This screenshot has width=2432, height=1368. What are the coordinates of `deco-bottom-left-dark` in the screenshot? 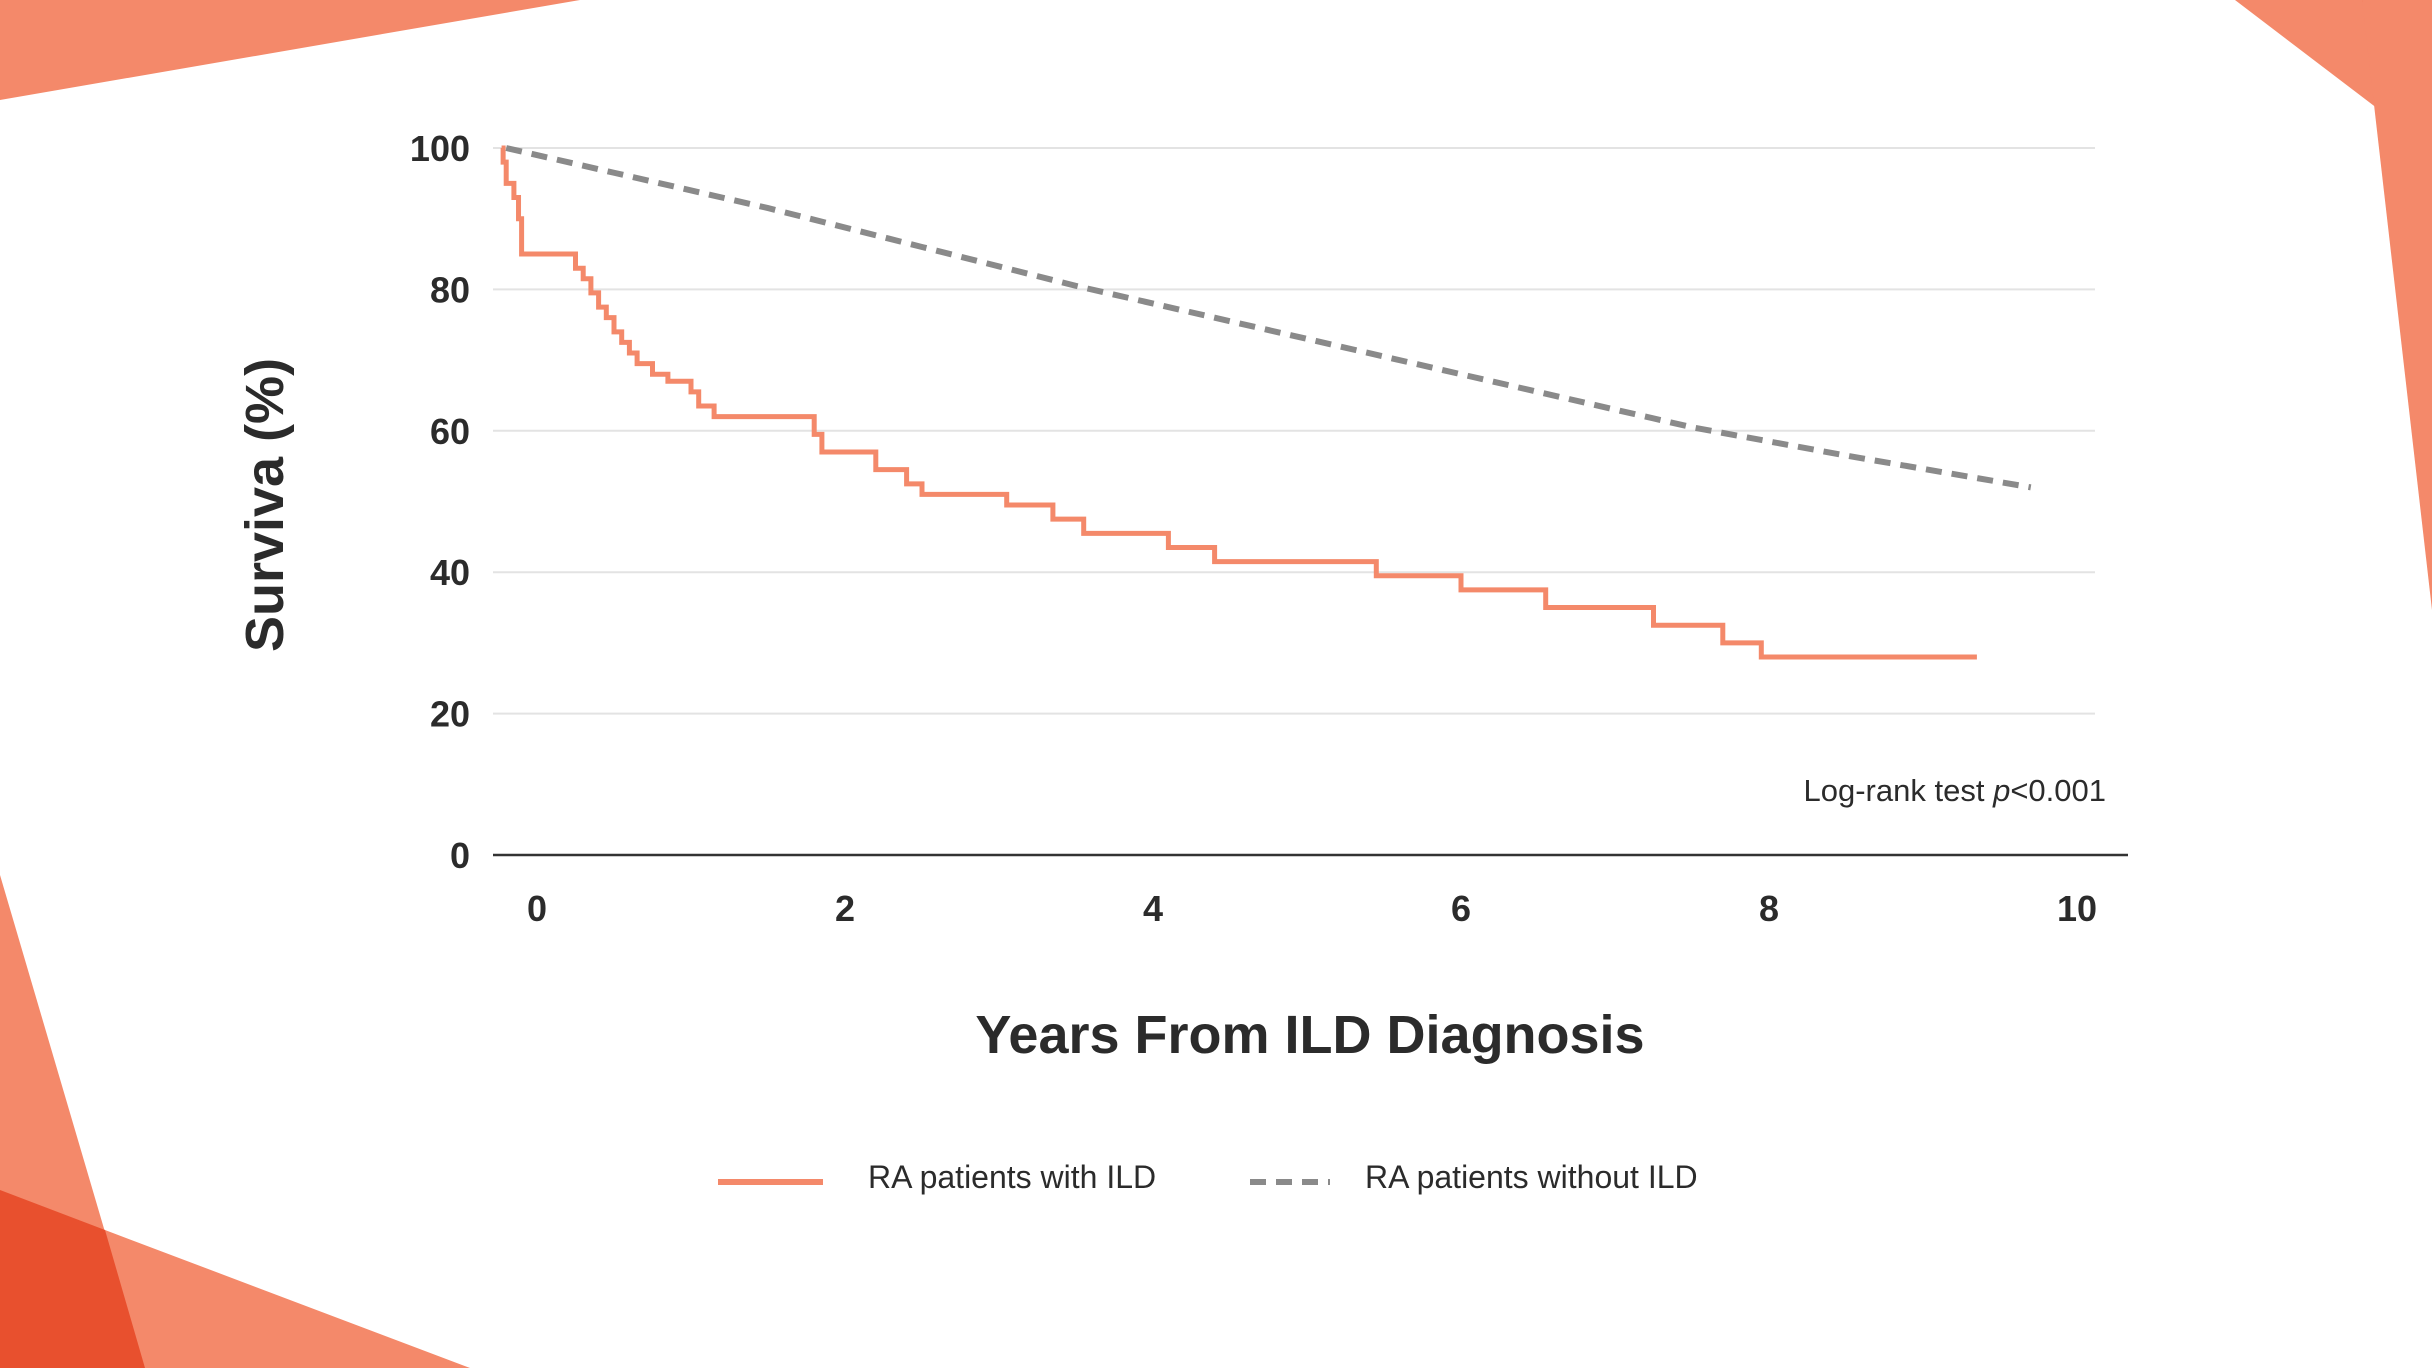 It's located at (72, 1279).